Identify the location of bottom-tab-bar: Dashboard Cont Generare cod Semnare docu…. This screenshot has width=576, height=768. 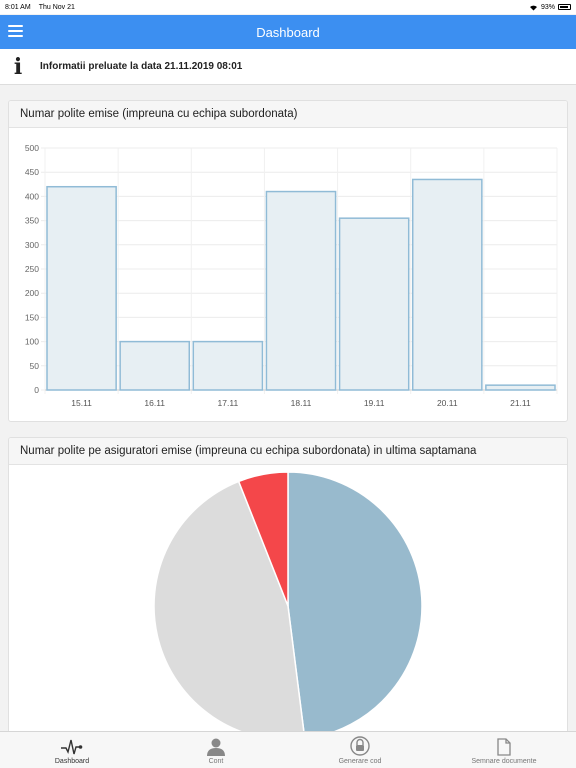
(288, 749).